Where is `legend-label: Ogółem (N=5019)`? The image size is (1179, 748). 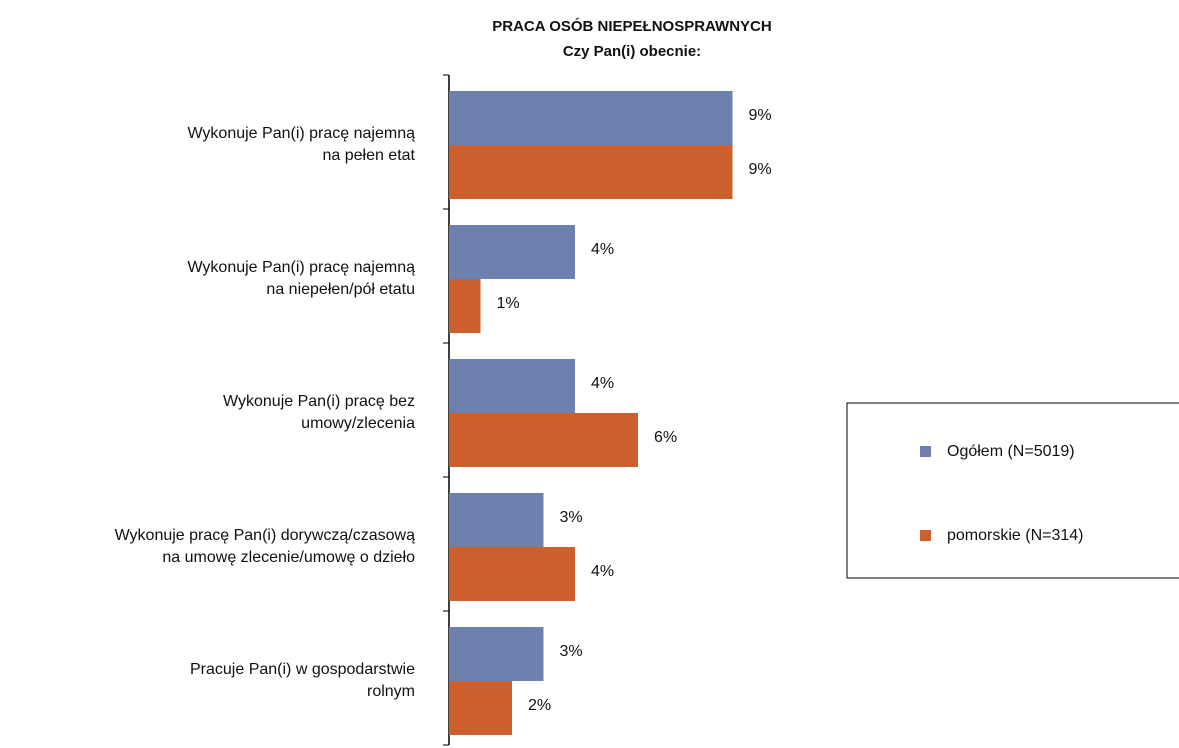
legend-label: Ogółem (N=5019) is located at coordinates (1011, 451).